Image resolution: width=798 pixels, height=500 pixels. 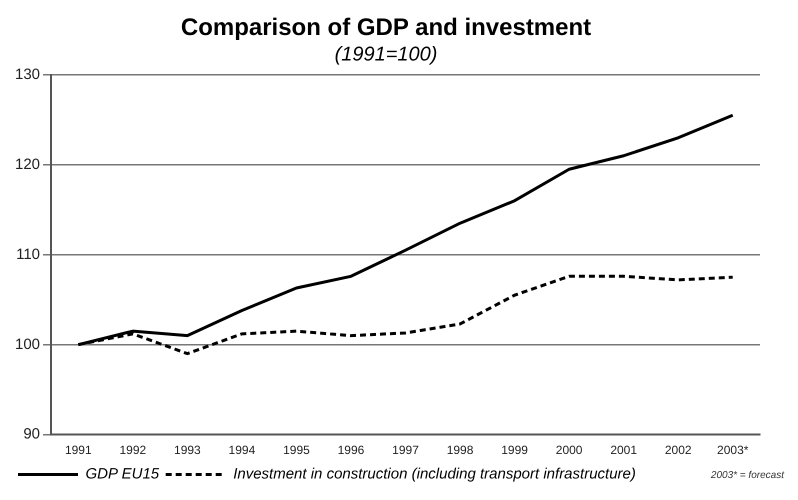 What do you see at coordinates (386, 28) in the screenshot?
I see `chart-title: Comparison of GDP and investment` at bounding box center [386, 28].